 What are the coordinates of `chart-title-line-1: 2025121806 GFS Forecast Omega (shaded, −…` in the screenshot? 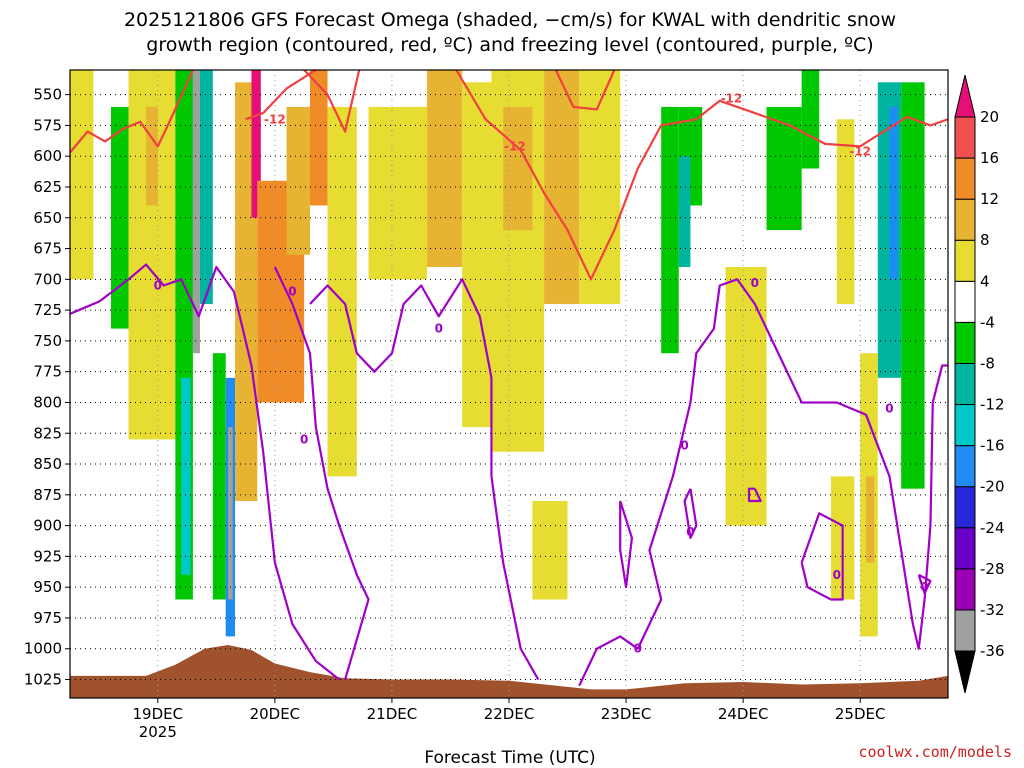 It's located at (510, 20).